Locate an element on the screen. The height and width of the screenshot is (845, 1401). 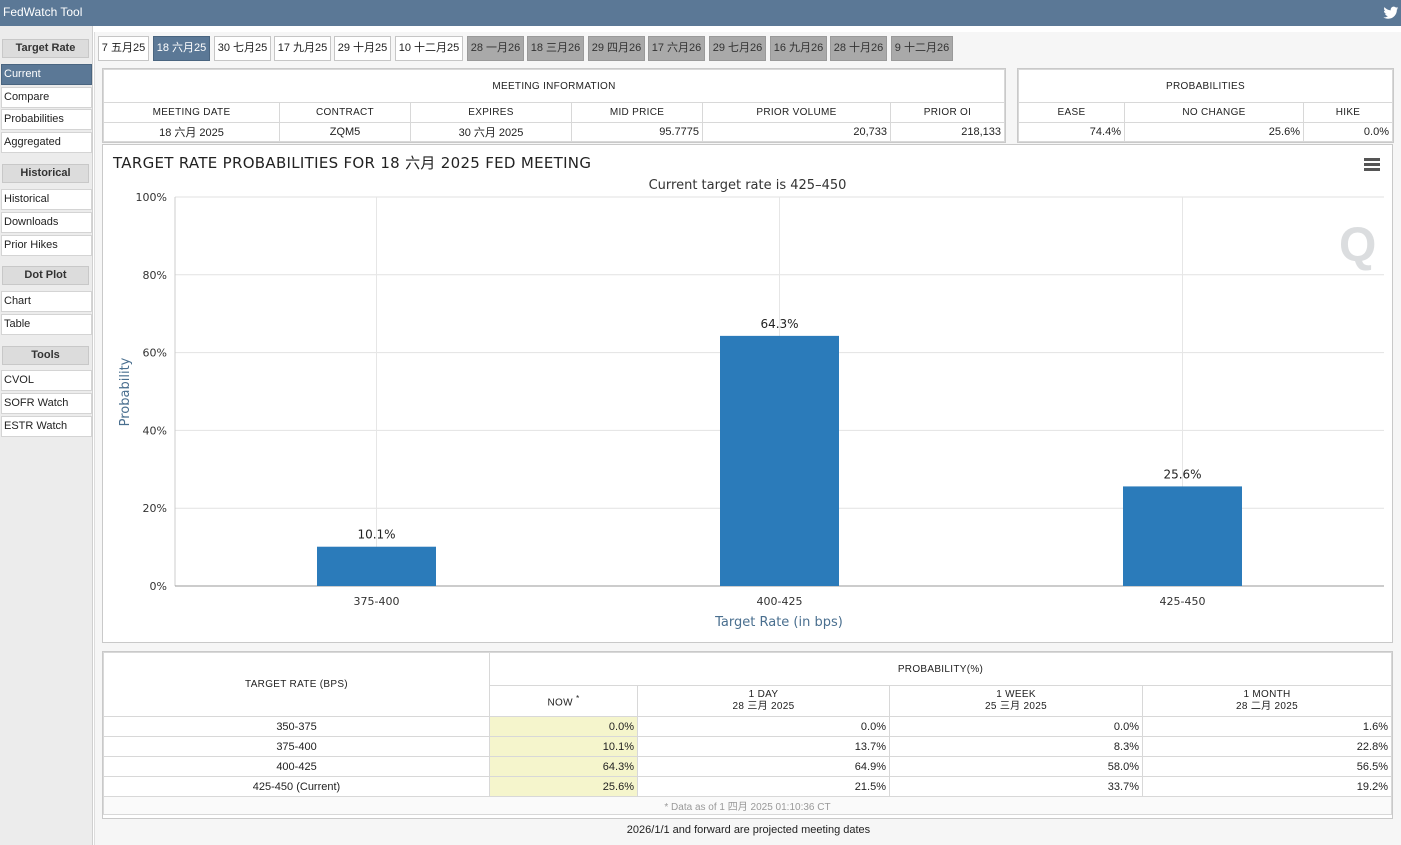
no-change-value: 25.6% is located at coordinates (1214, 132).